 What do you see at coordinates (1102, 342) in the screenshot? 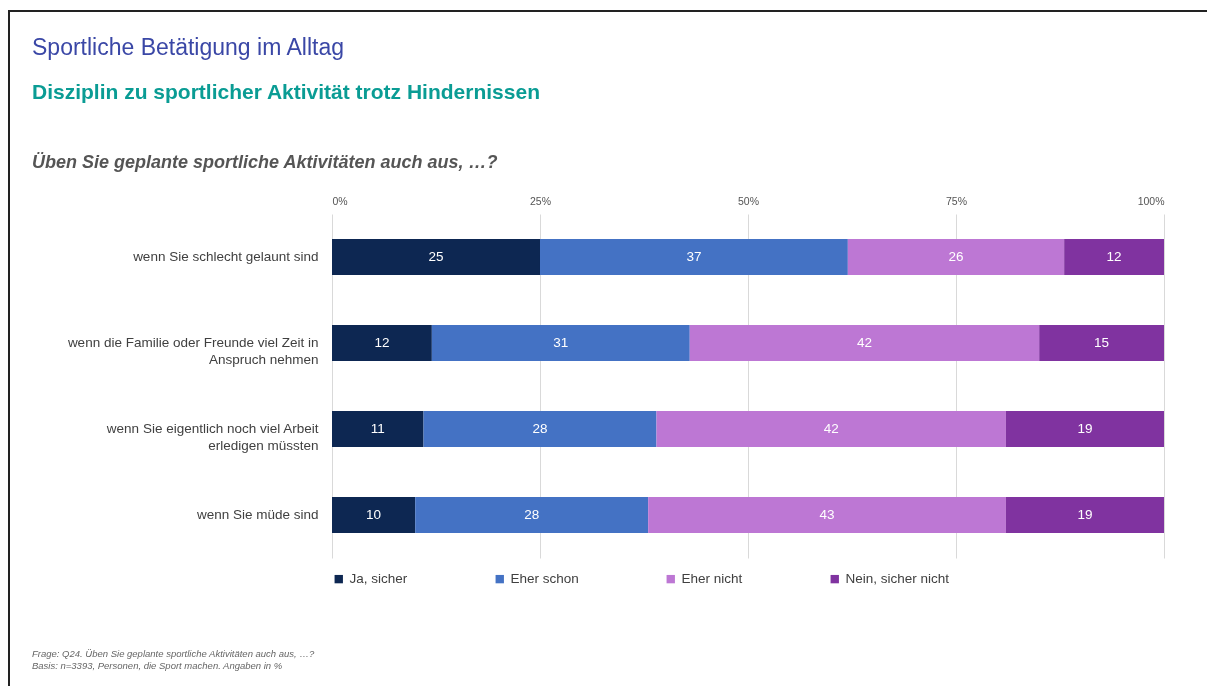
I see `data-label: 15` at bounding box center [1102, 342].